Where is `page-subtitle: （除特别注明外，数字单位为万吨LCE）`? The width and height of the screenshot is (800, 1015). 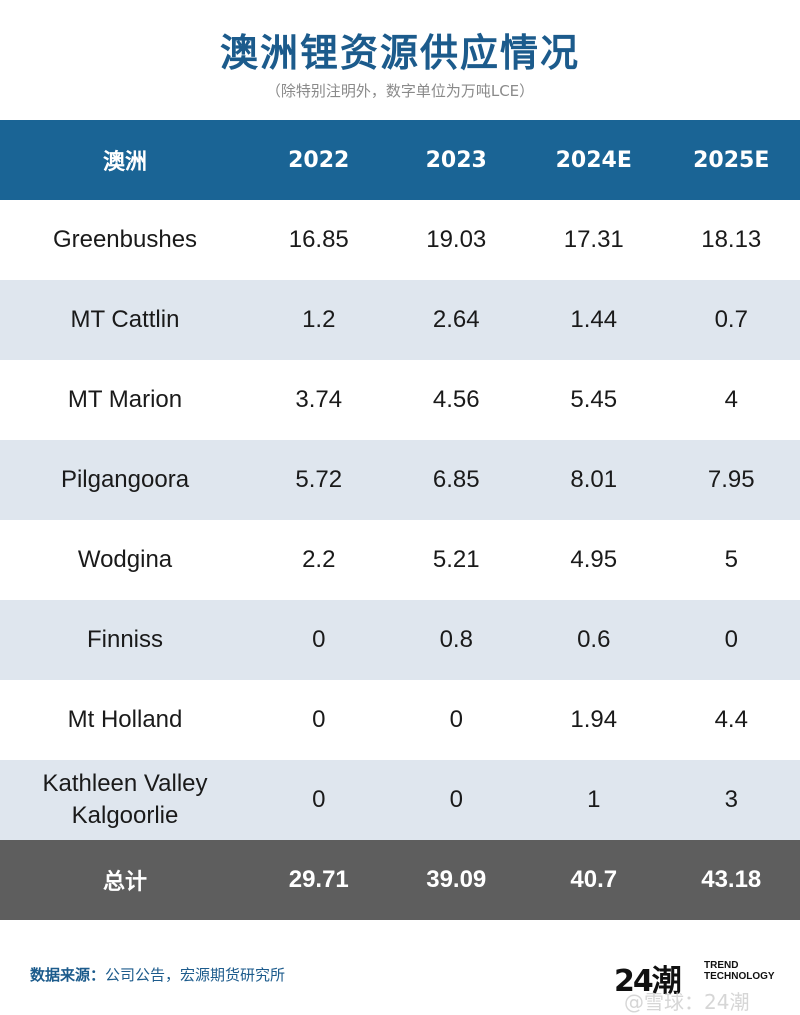 page-subtitle: （除特别注明外，数字单位为万吨LCE） is located at coordinates (400, 90).